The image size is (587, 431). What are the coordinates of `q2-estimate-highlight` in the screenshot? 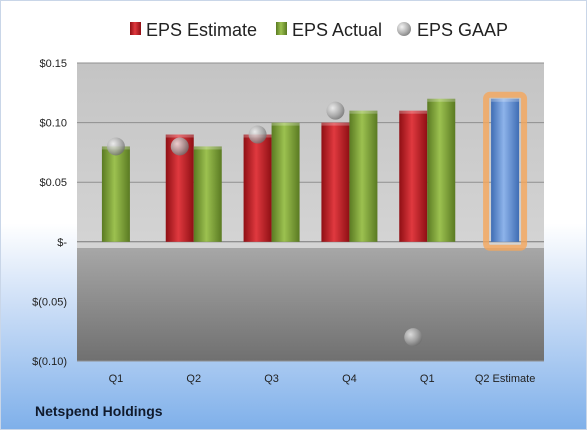 It's located at (505, 171).